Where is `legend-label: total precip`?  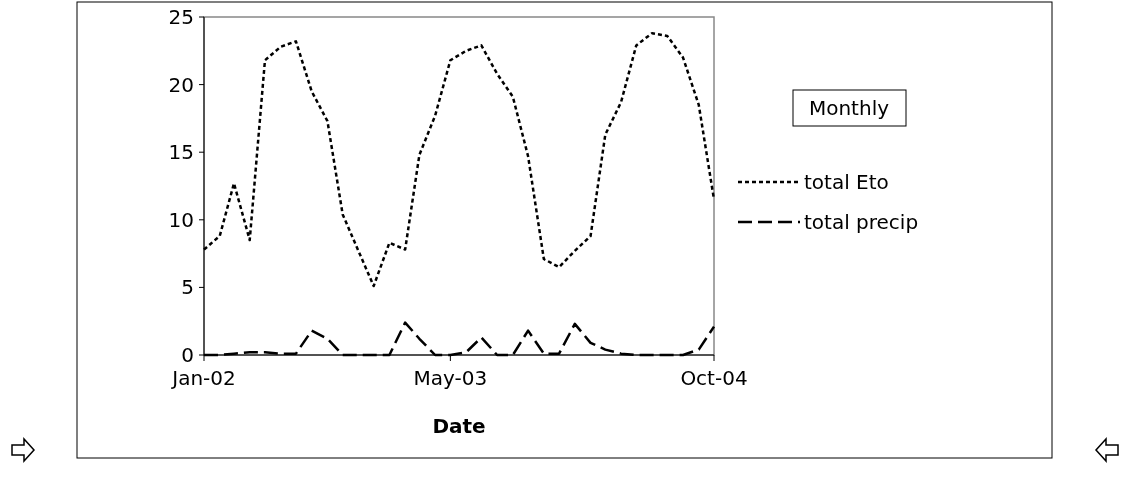
legend-label: total precip is located at coordinates (861, 222).